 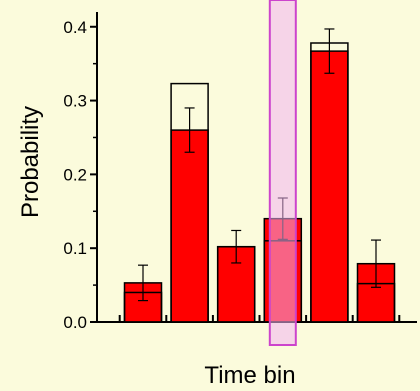 I want to click on y-tick-label: 0.0, so click(x=75, y=322).